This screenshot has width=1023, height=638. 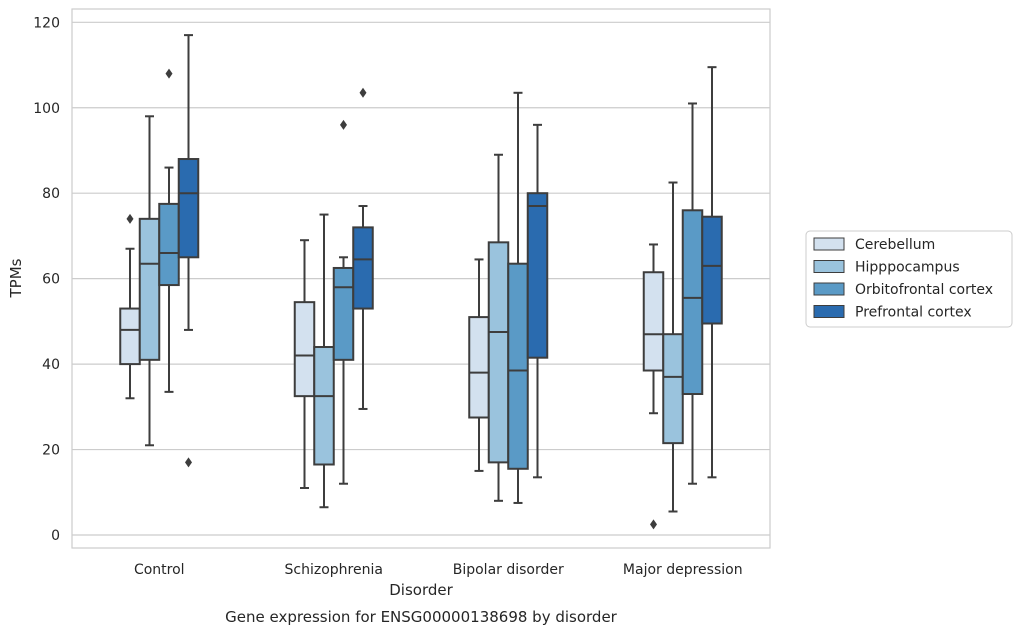 I want to click on y-axis-label: TPMs, so click(x=16, y=278).